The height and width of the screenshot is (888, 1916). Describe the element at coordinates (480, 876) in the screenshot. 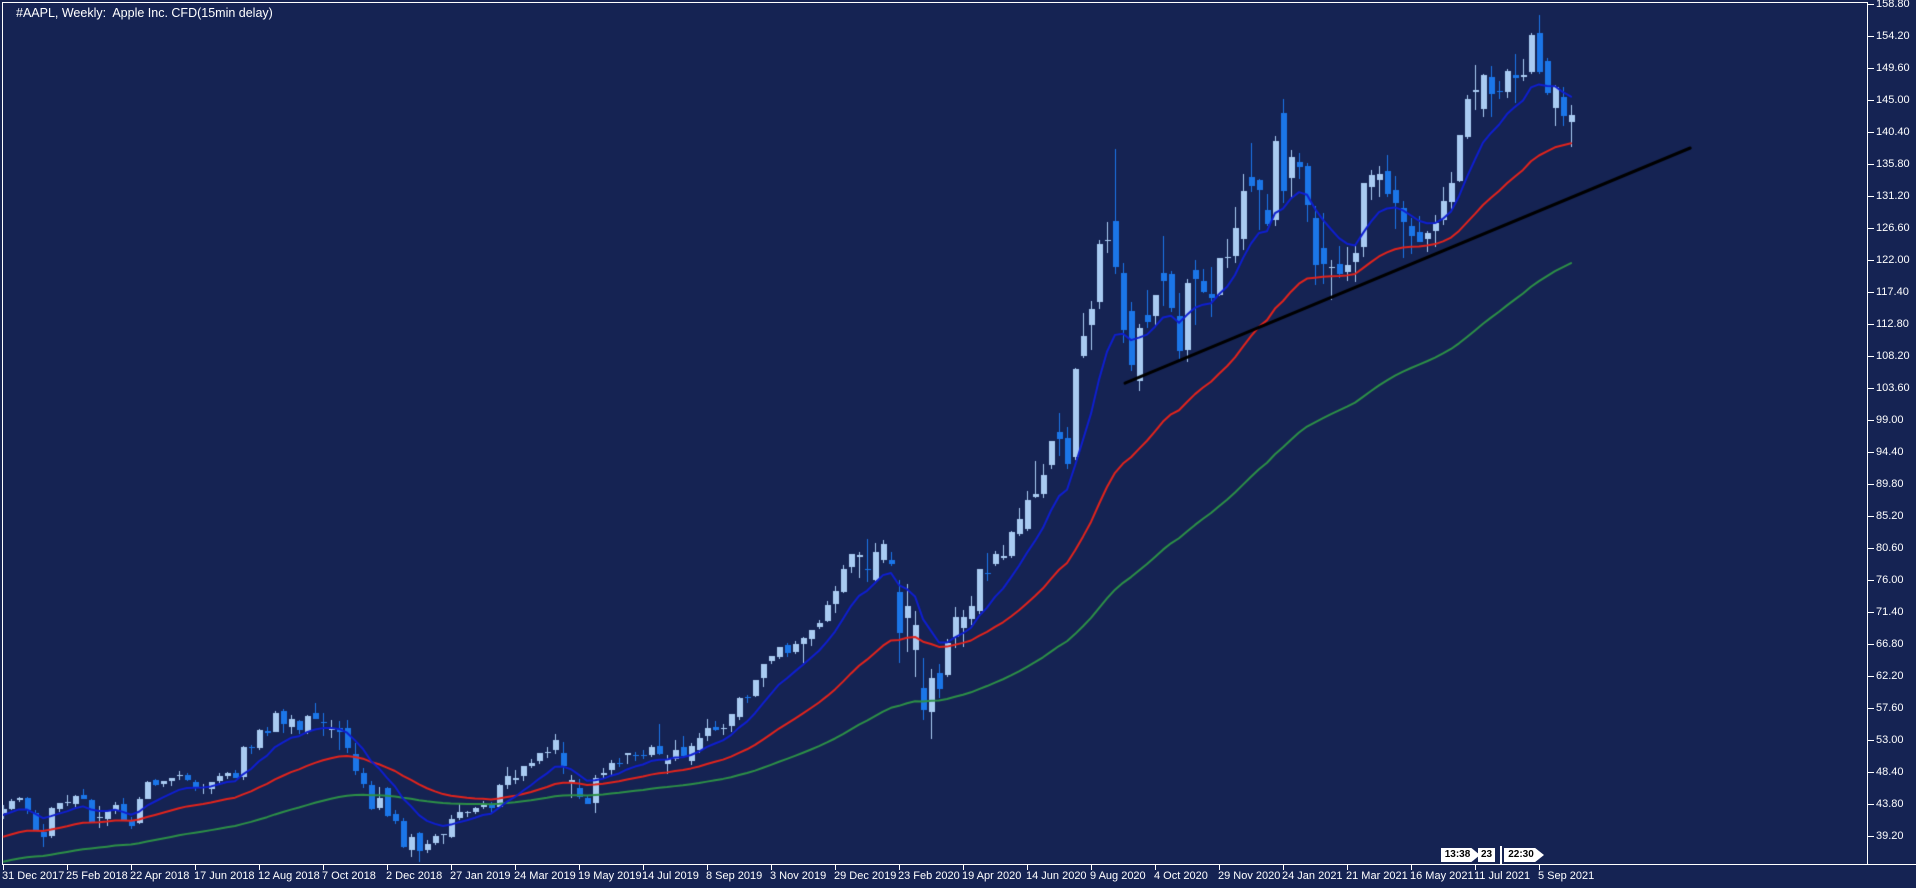

I see `time-axis-label: 27 Jan 2019` at that location.